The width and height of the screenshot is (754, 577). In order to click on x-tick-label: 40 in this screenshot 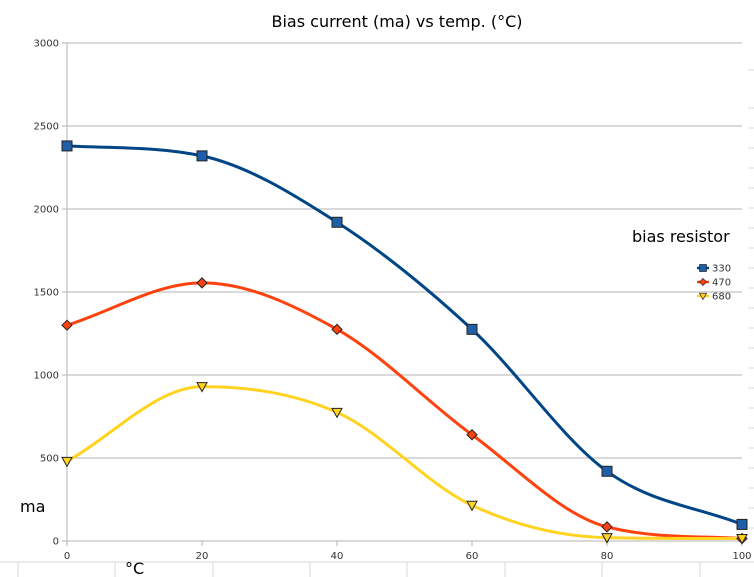, I will do `click(337, 556)`.